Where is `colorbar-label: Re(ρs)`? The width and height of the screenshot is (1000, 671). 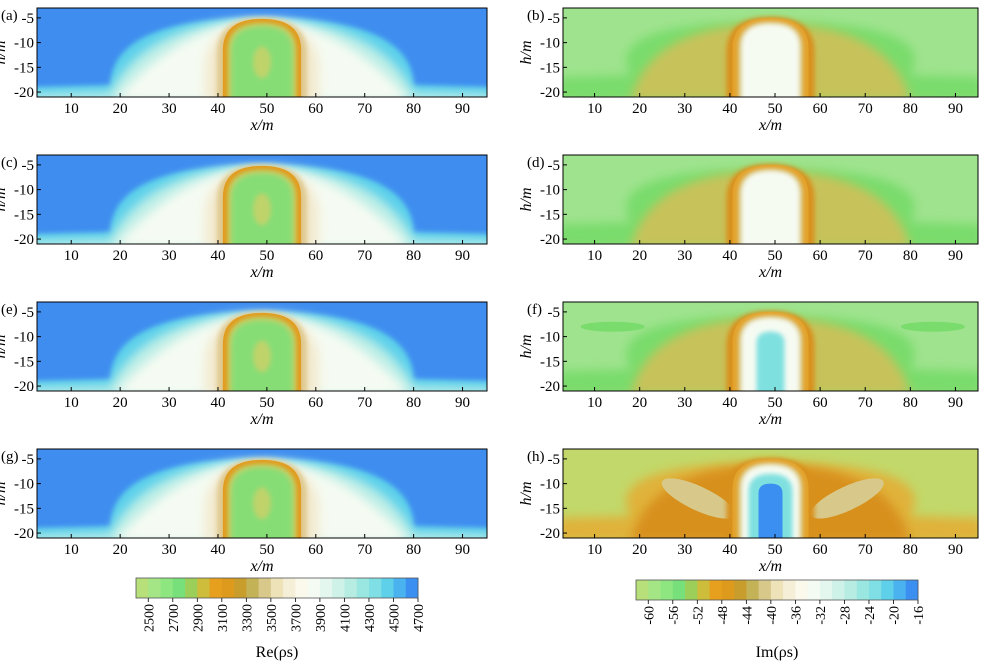
colorbar-label: Re(ρs) is located at coordinates (277, 652).